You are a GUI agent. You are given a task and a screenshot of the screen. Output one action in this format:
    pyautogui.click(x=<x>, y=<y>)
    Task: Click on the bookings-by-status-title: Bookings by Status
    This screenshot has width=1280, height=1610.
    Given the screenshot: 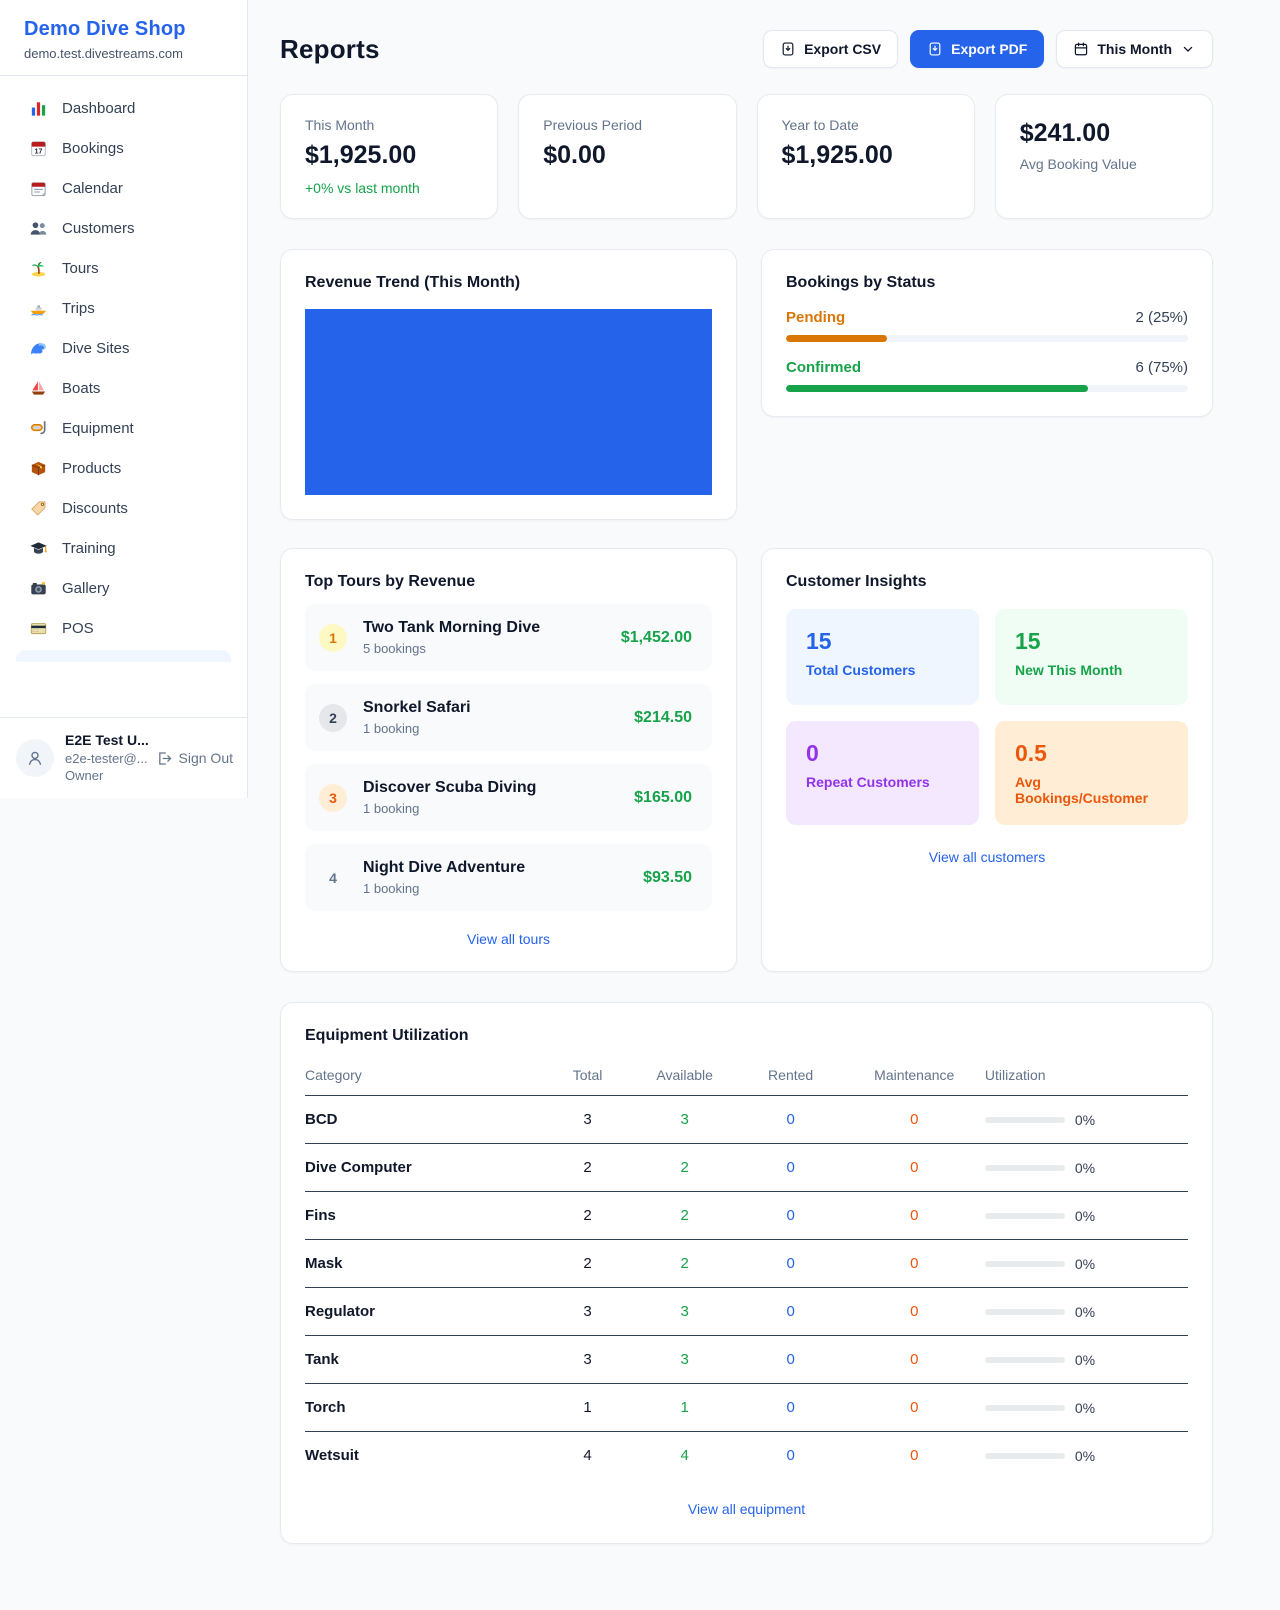 What is the action you would take?
    pyautogui.click(x=861, y=282)
    